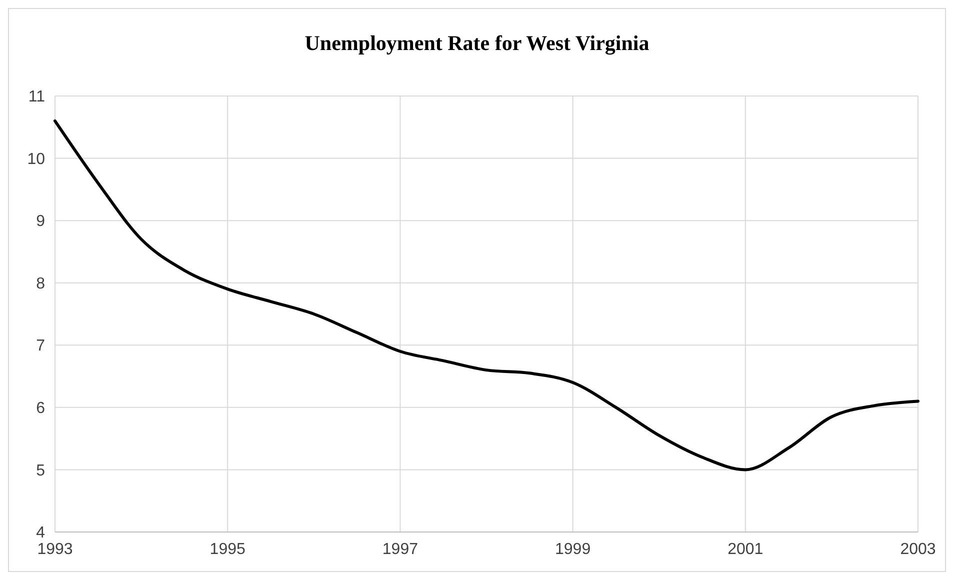 This screenshot has height=580, width=954. Describe the element at coordinates (41, 221) in the screenshot. I see `y-tick-label: 9` at that location.